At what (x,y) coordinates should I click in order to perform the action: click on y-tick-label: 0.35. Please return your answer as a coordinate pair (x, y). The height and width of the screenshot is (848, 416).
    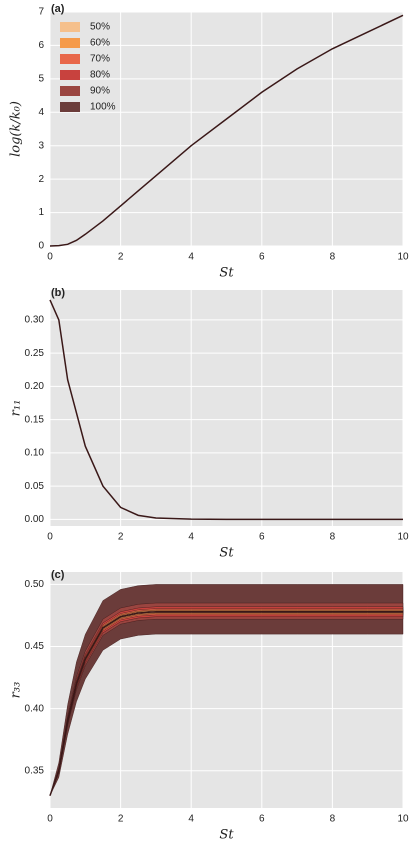
    Looking at the image, I should click on (35, 770).